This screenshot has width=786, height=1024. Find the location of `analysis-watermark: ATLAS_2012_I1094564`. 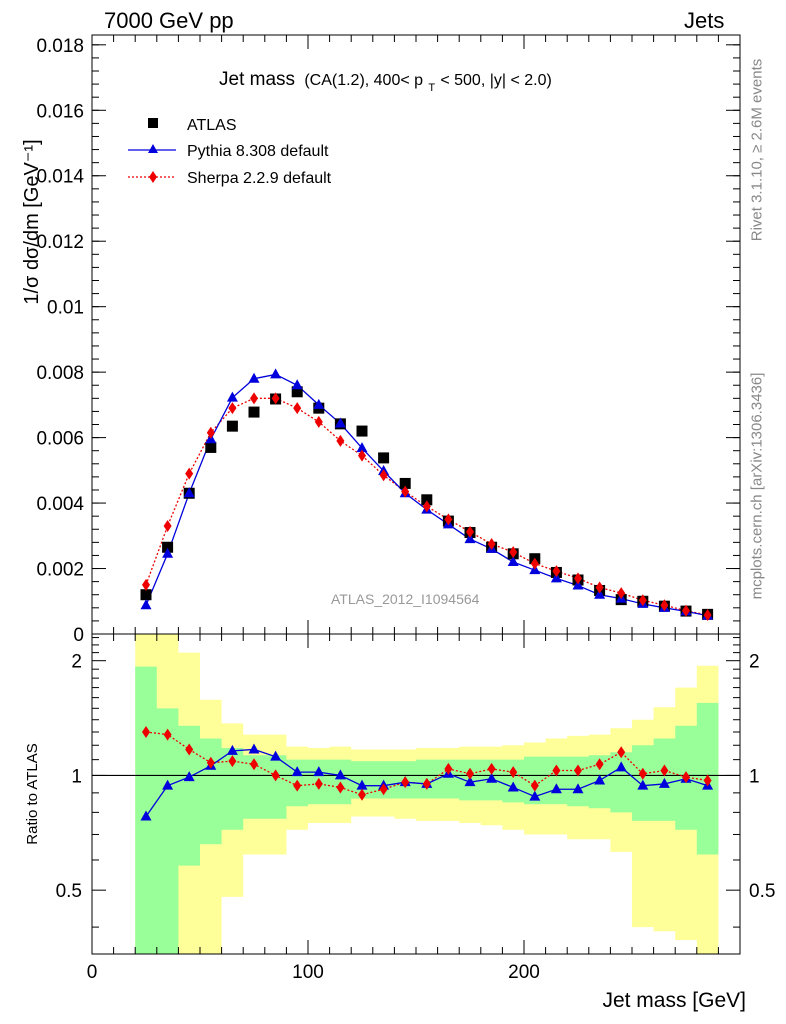

analysis-watermark: ATLAS_2012_I1094564 is located at coordinates (405, 599).